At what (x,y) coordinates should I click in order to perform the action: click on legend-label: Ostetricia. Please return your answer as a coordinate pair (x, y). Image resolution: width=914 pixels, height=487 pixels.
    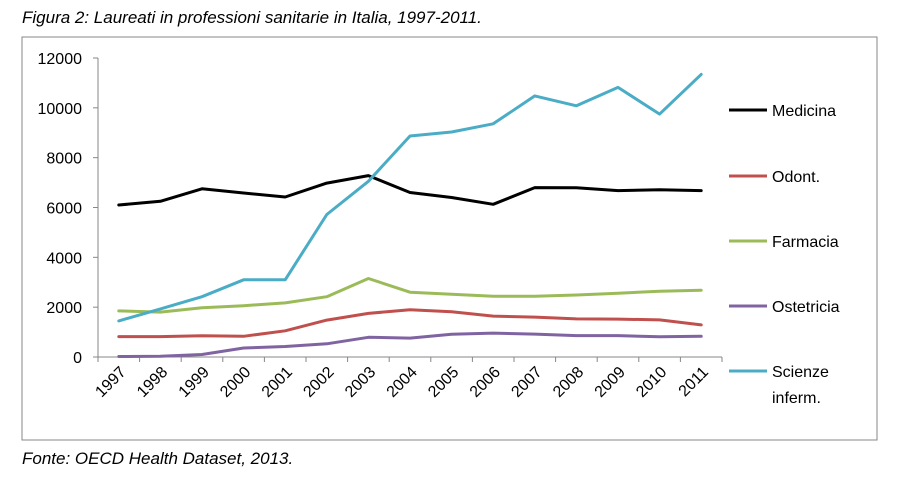
    Looking at the image, I should click on (806, 307).